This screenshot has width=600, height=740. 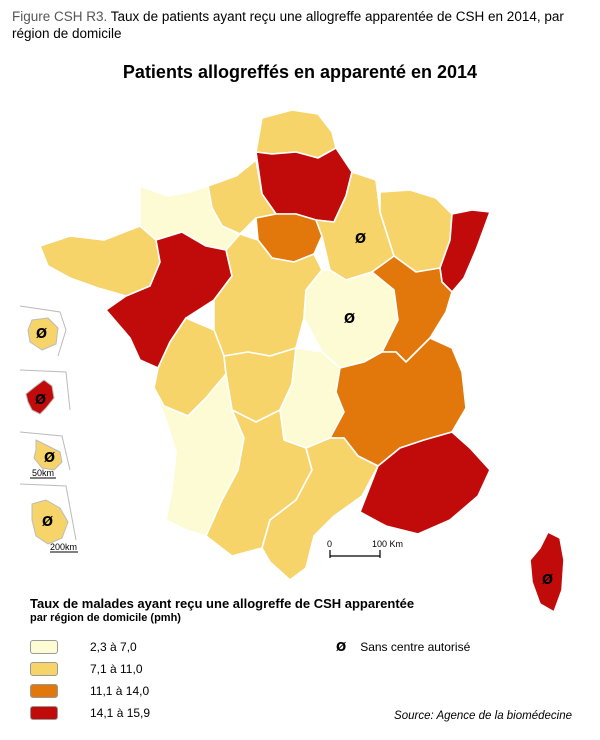 I want to click on region-martinique, so click(x=40, y=397).